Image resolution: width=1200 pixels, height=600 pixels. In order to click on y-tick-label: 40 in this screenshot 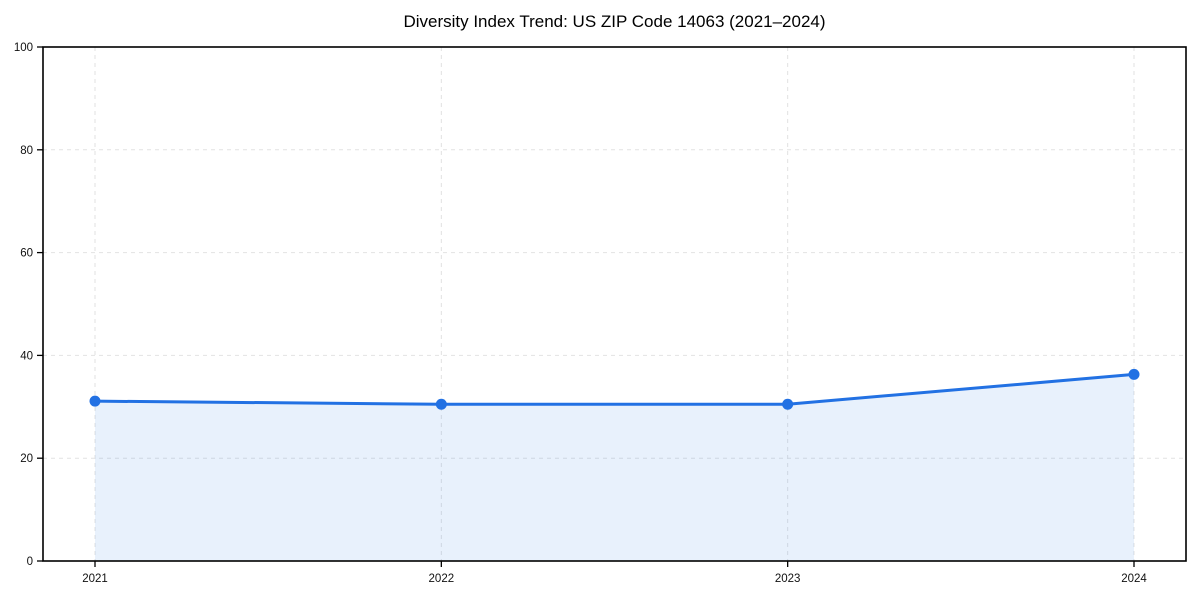, I will do `click(26, 356)`.